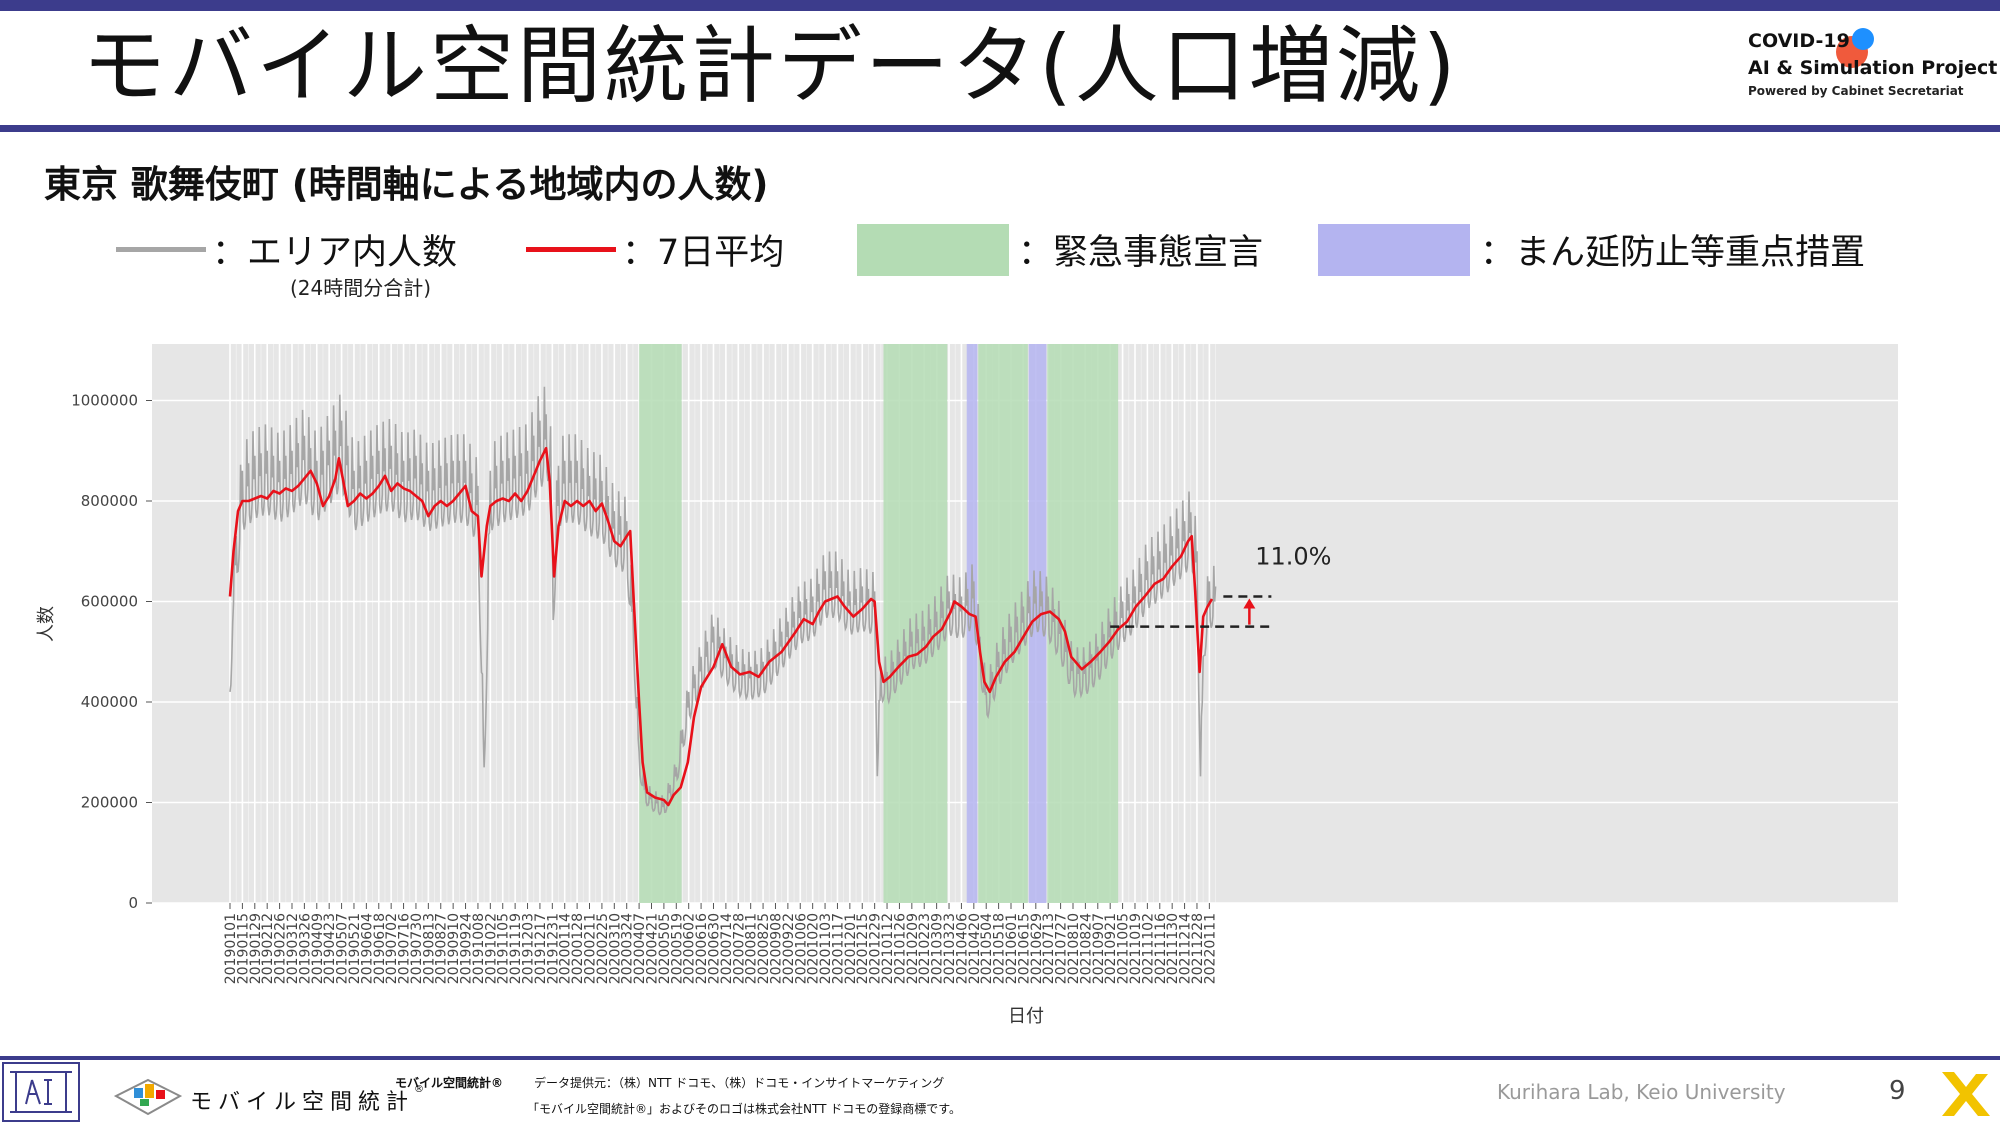 The height and width of the screenshot is (1125, 2000). Describe the element at coordinates (504, 948) in the screenshot. I see `x-tick-label: 20191105` at that location.